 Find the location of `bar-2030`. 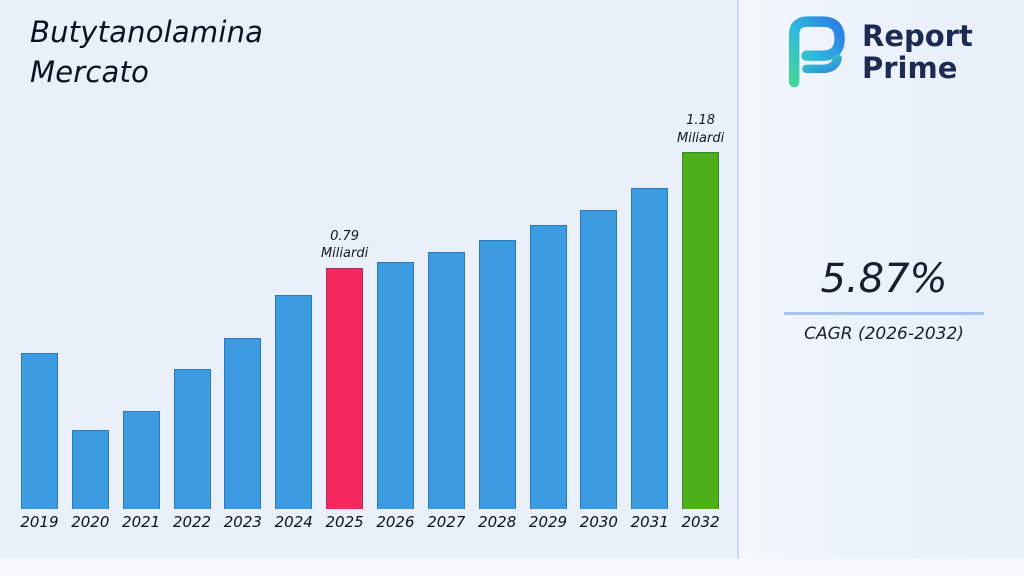

bar-2030 is located at coordinates (599, 359).